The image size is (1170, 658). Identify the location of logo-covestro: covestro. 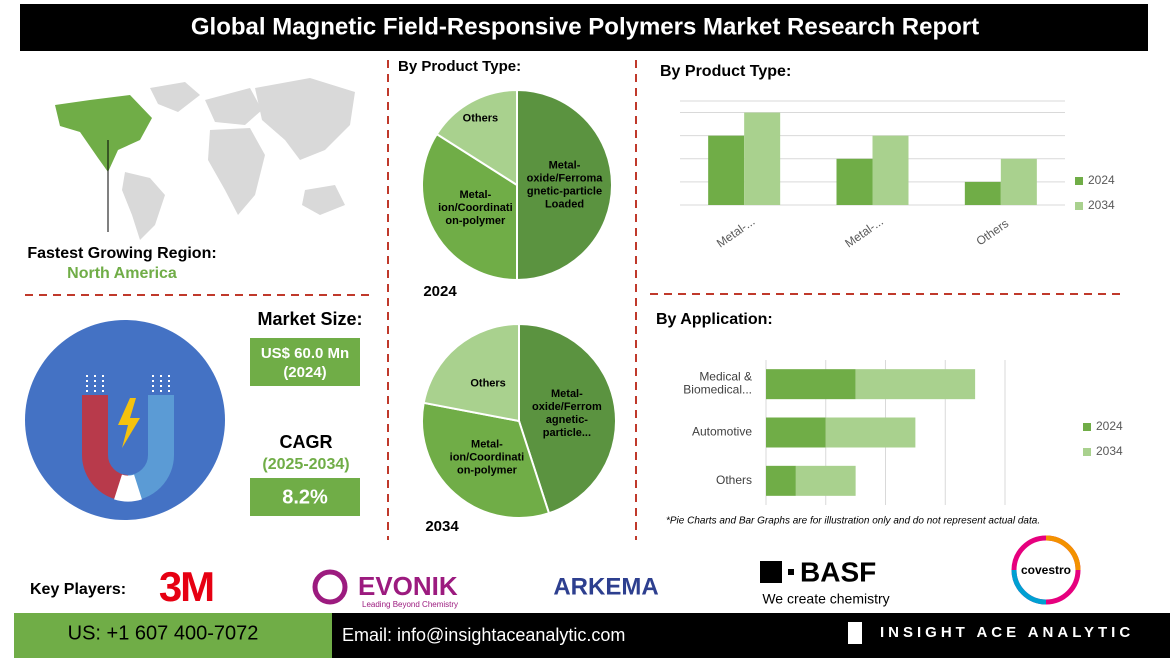
(1046, 570).